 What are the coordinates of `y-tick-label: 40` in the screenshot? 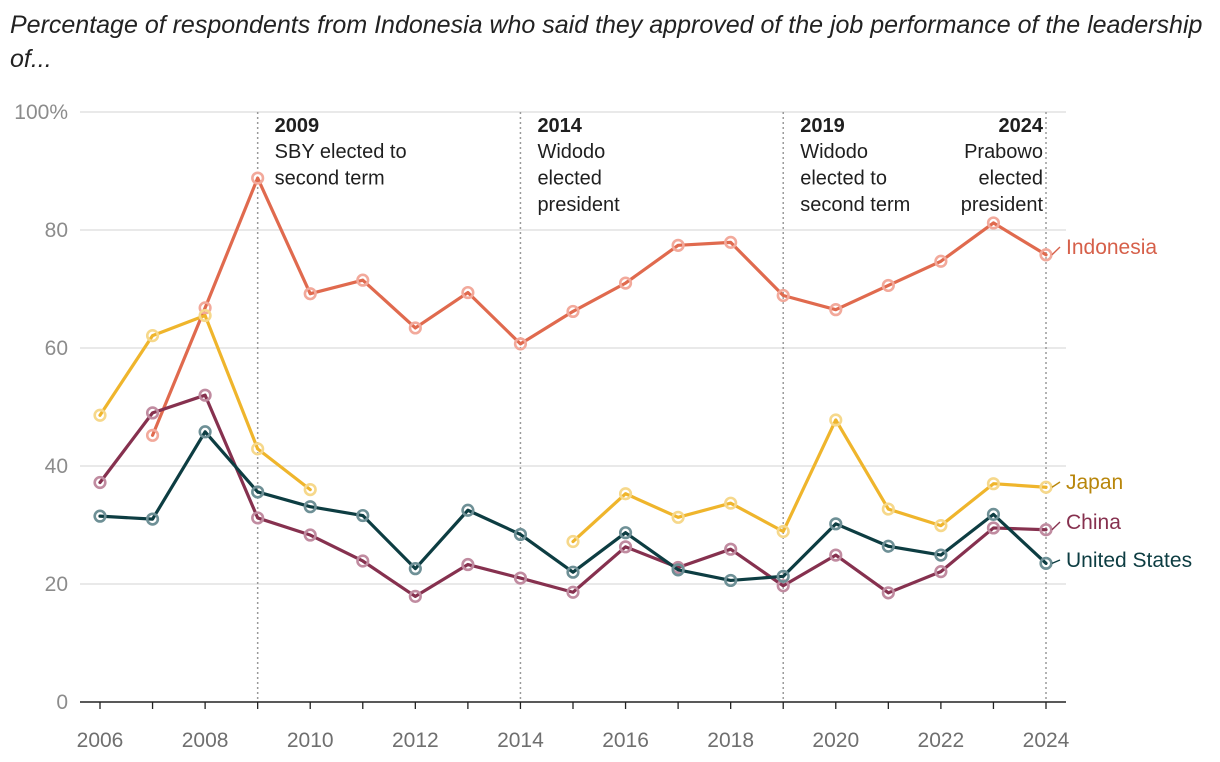 It's located at (56, 466).